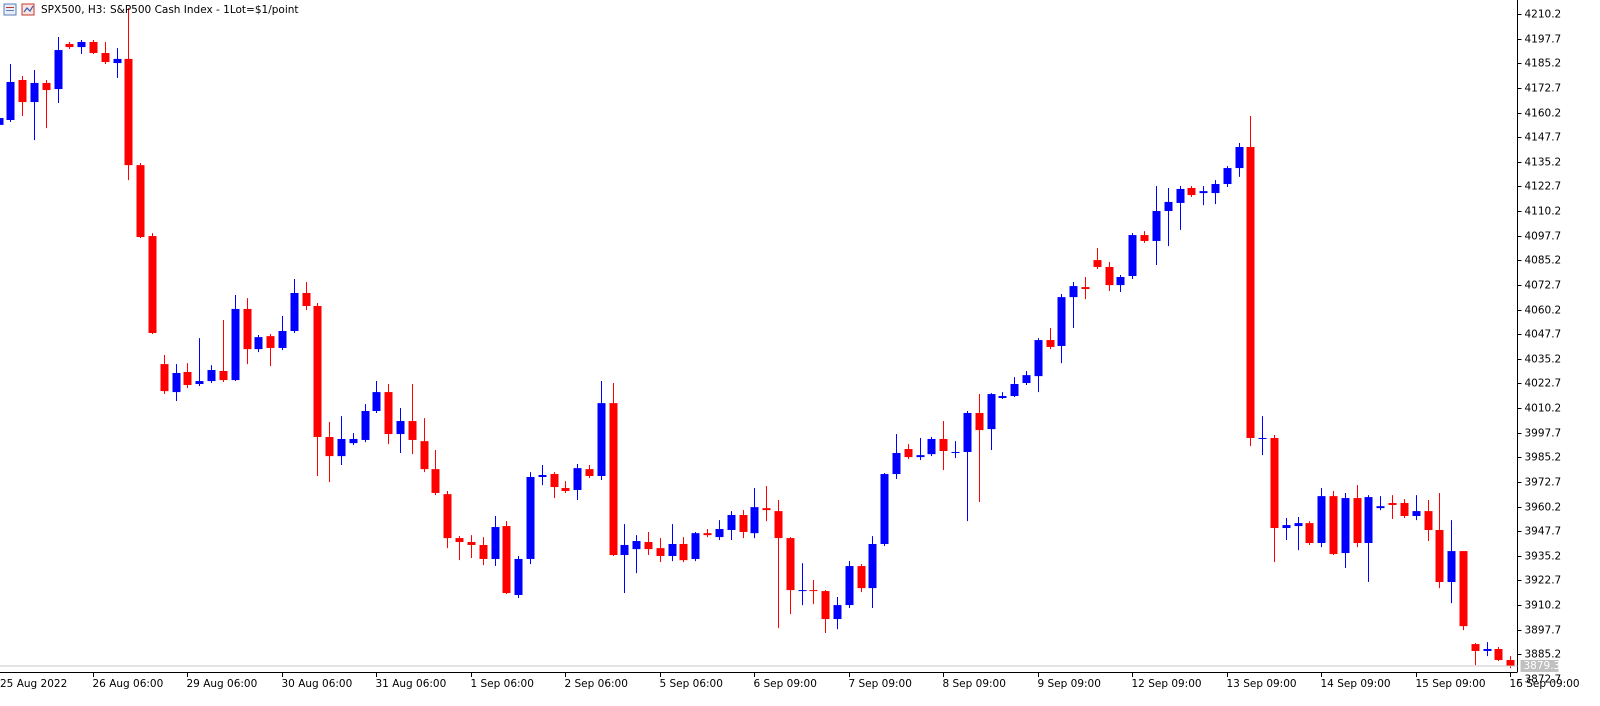 The height and width of the screenshot is (706, 1600). What do you see at coordinates (1543, 360) in the screenshot?
I see `y-tick-label: 4035.2` at bounding box center [1543, 360].